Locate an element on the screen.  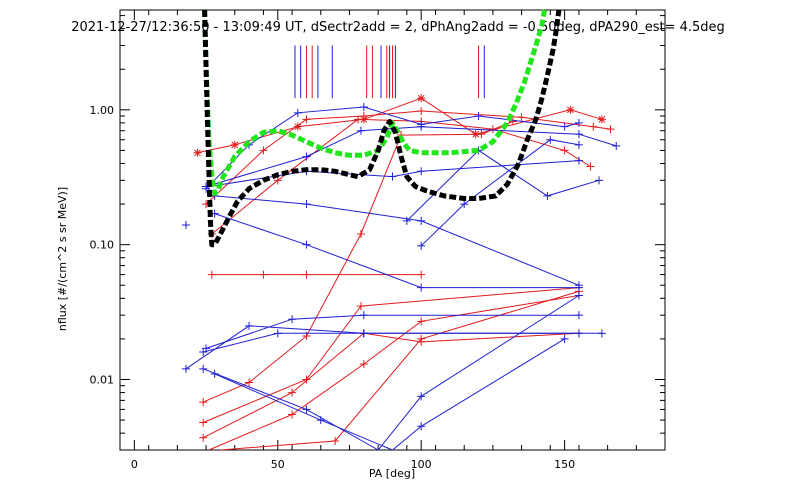
x-tick-label: 0 is located at coordinates (134, 464).